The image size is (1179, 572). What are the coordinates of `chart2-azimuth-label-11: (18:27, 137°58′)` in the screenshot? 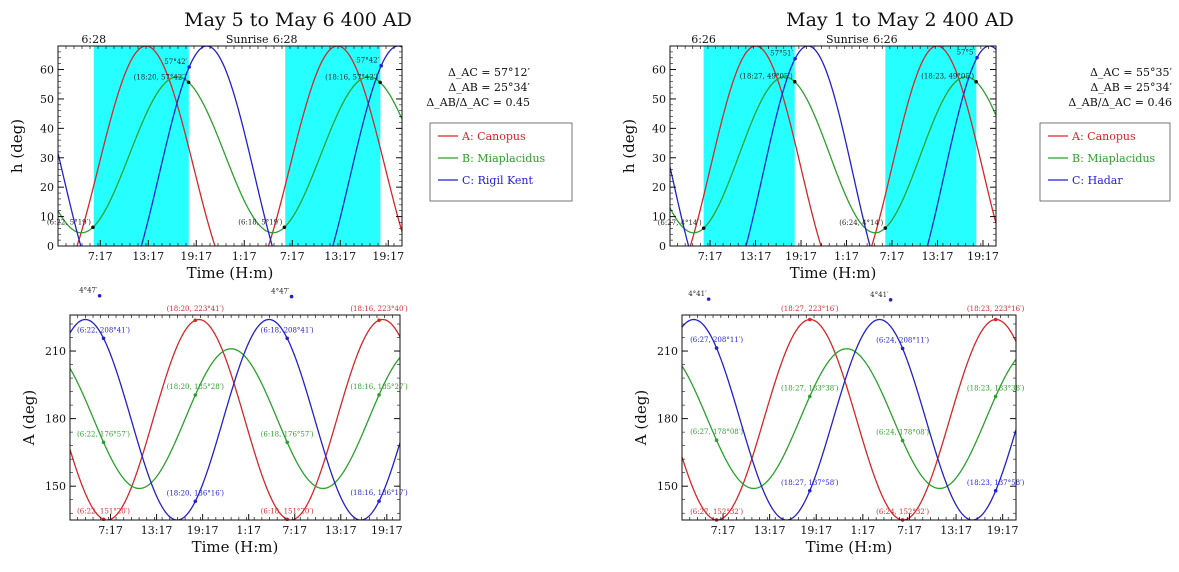 It's located at (810, 483).